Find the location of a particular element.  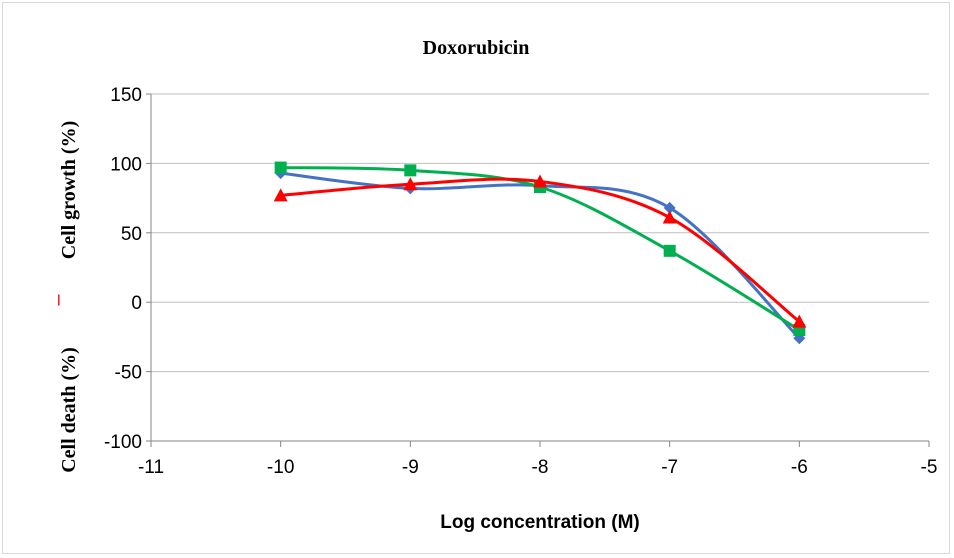

x-tick-label: -7 is located at coordinates (669, 467).